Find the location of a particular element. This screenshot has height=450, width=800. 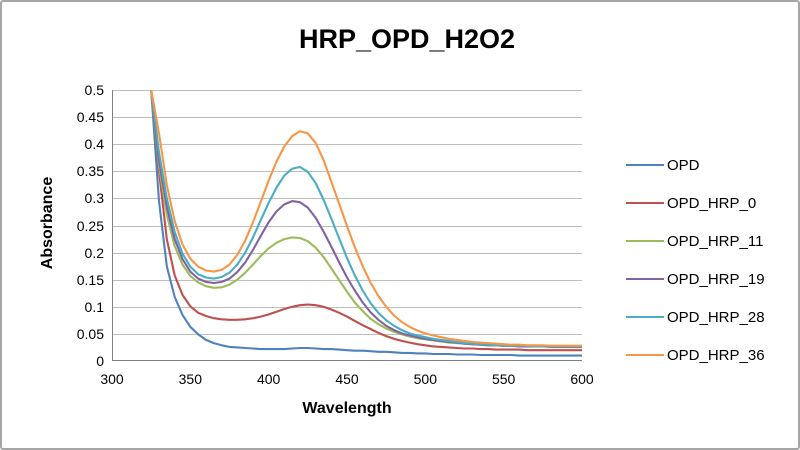

y-tick-label: 0.25 is located at coordinates (90, 225).